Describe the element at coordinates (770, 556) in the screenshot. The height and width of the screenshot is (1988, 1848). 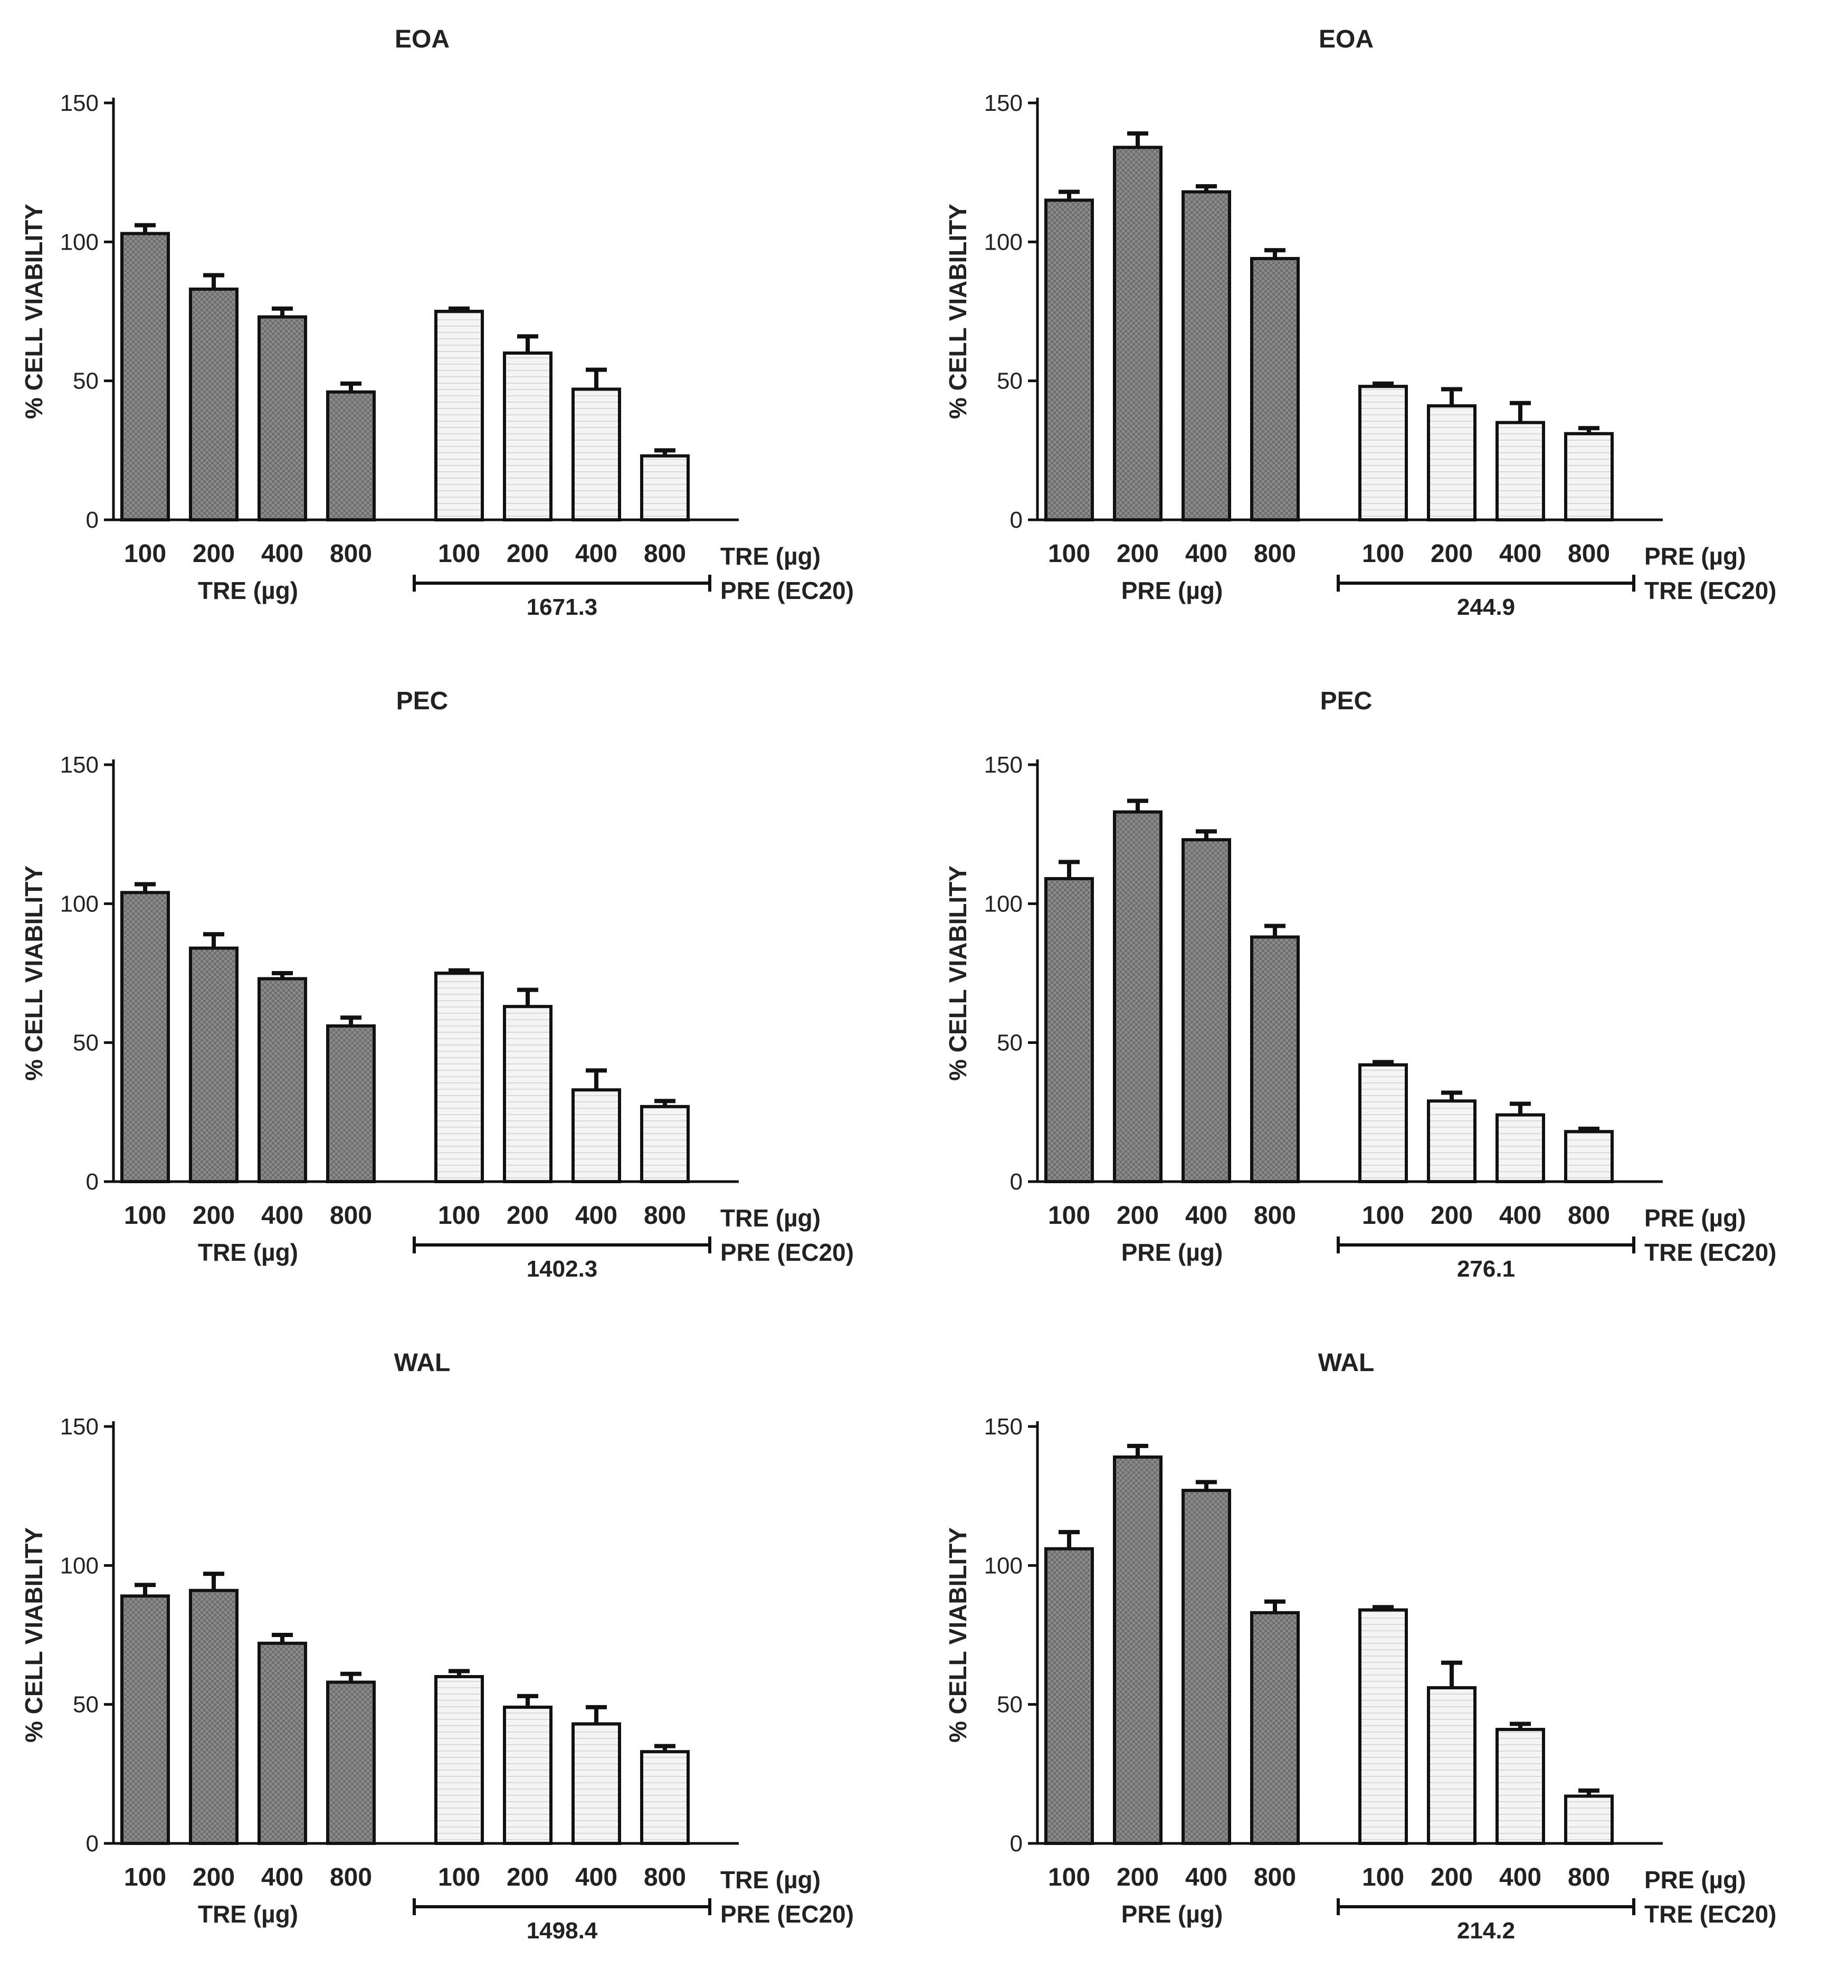
I see `row-label-top: TRE (µg)` at that location.